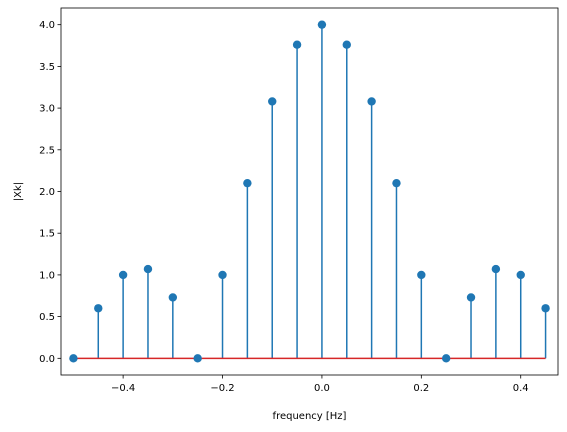 This screenshot has height=432, width=567. Describe the element at coordinates (222, 388) in the screenshot. I see `x-tick-label: −0.2` at that location.